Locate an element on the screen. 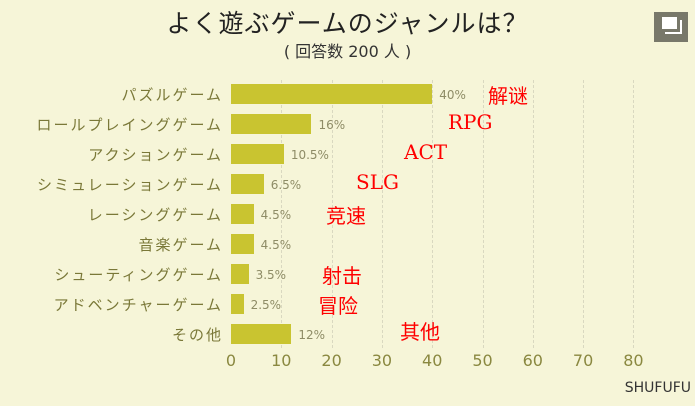 Image resolution: width=695 pixels, height=406 pixels. category-label: アドベンチャーゲーム is located at coordinates (138, 305).